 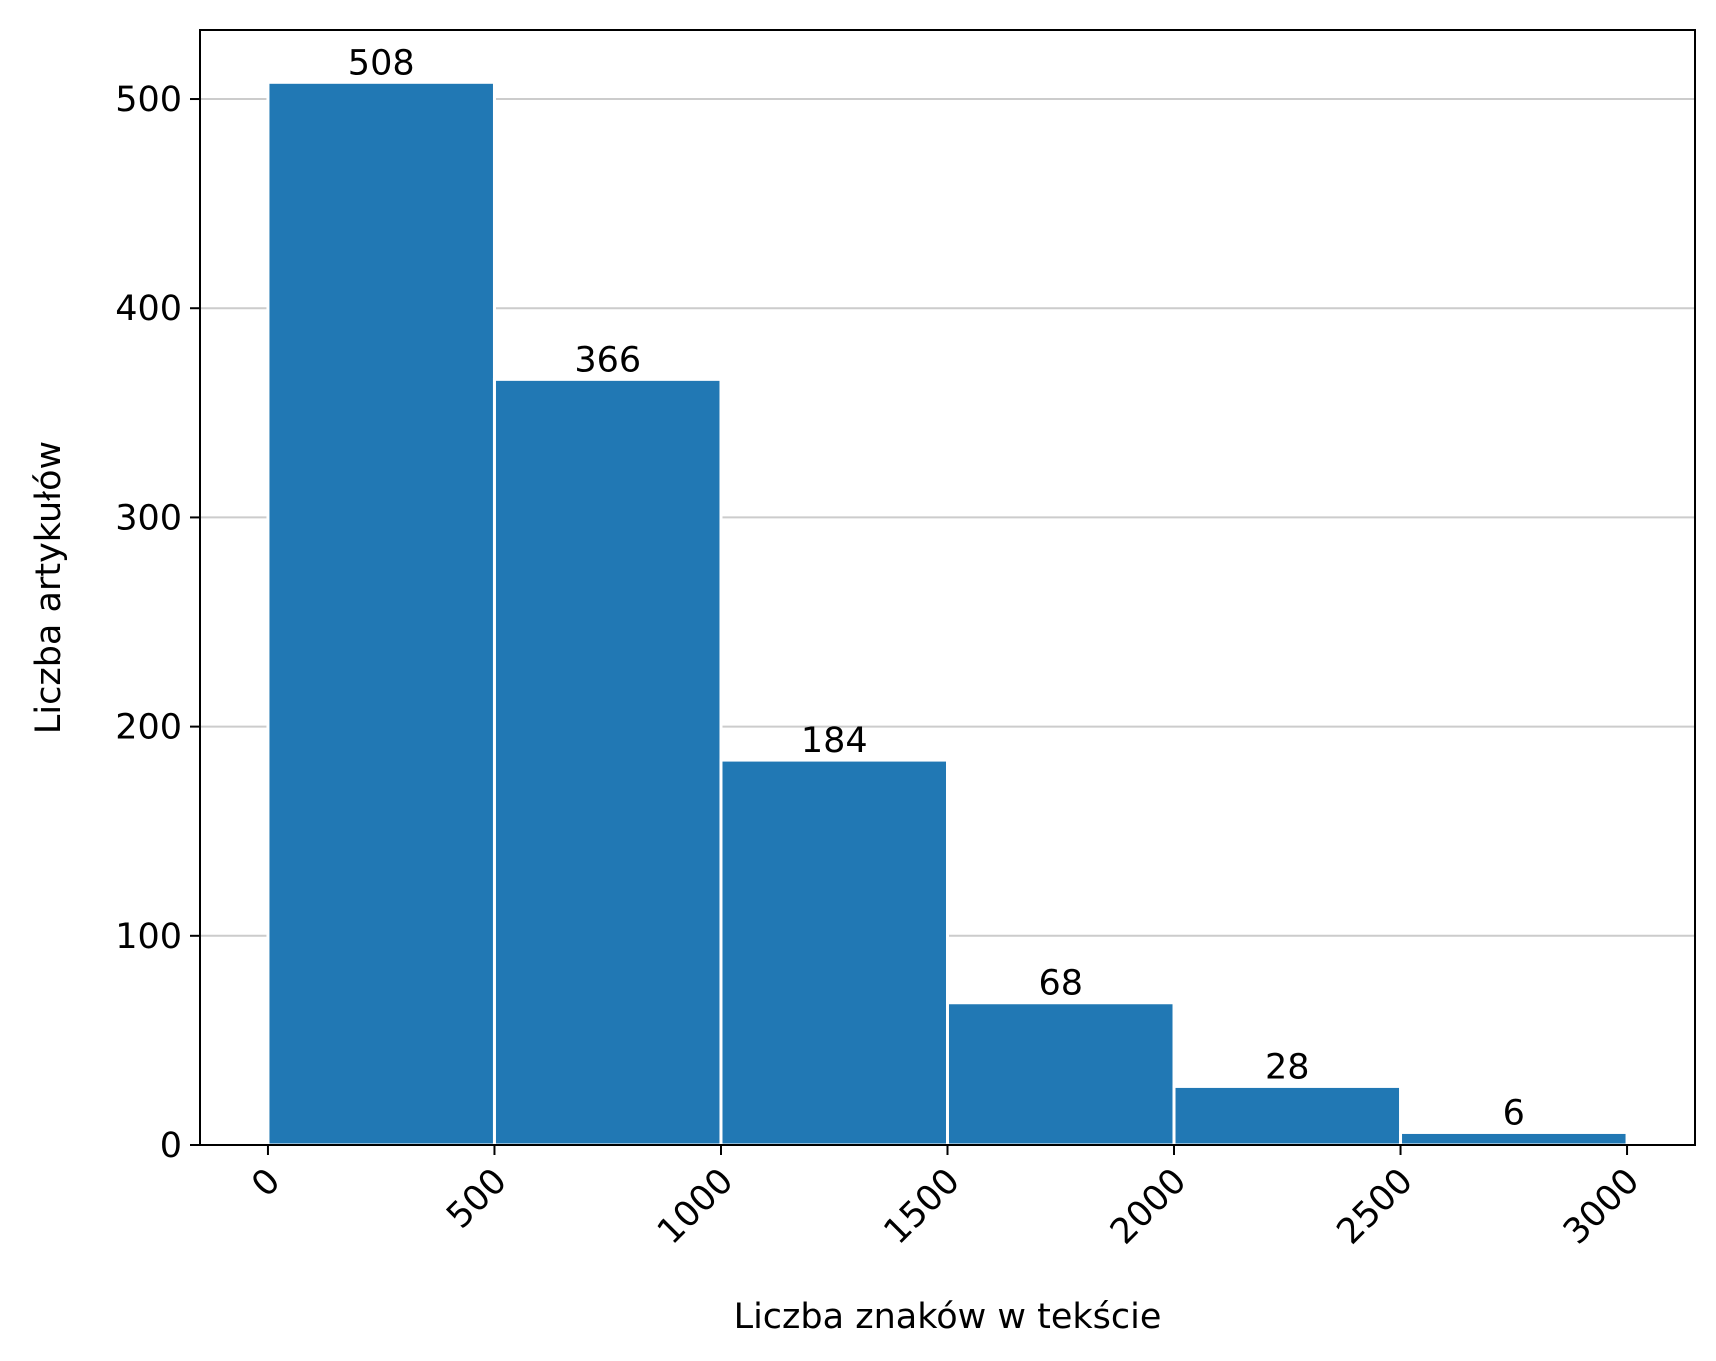 What do you see at coordinates (1148, 1206) in the screenshot?
I see `x-tick-label: 2000` at bounding box center [1148, 1206].